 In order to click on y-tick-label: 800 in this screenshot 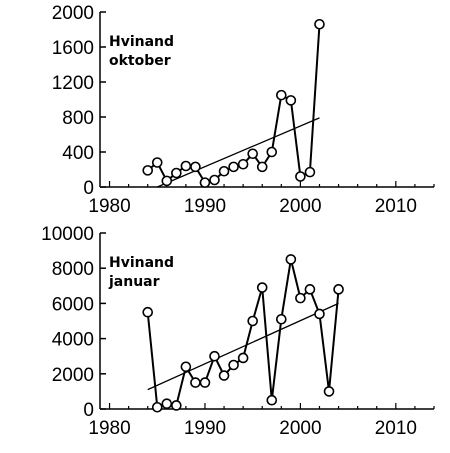, I will do `click(78, 118)`.